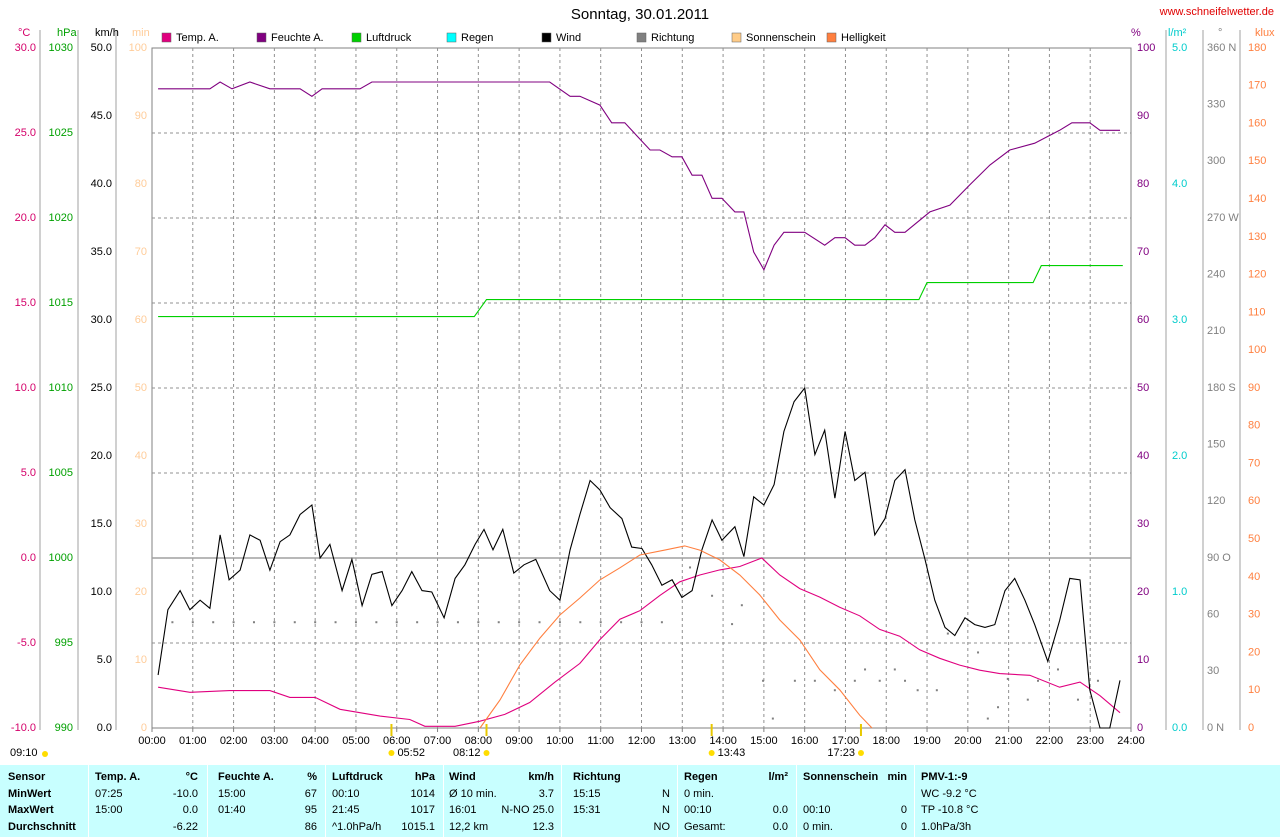 Image resolution: width=1280 pixels, height=837 pixels. What do you see at coordinates (191, 777) in the screenshot?
I see `table-cell: °C` at bounding box center [191, 777].